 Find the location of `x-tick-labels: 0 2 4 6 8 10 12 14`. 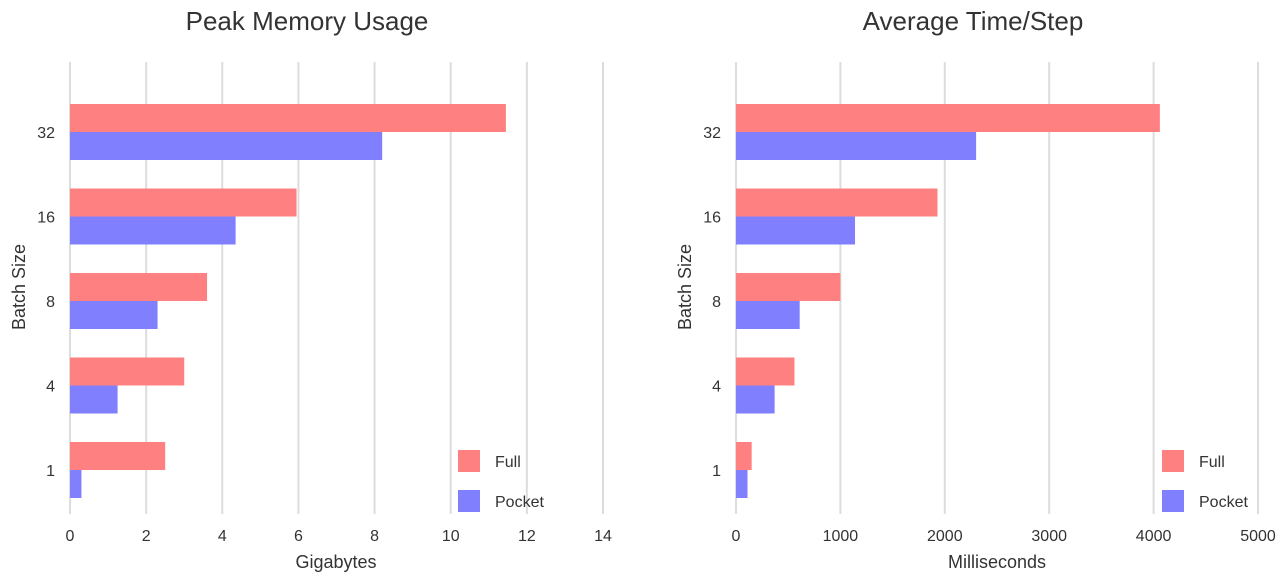

x-tick-labels: 0 2 4 6 8 10 12 14 is located at coordinates (339, 536).